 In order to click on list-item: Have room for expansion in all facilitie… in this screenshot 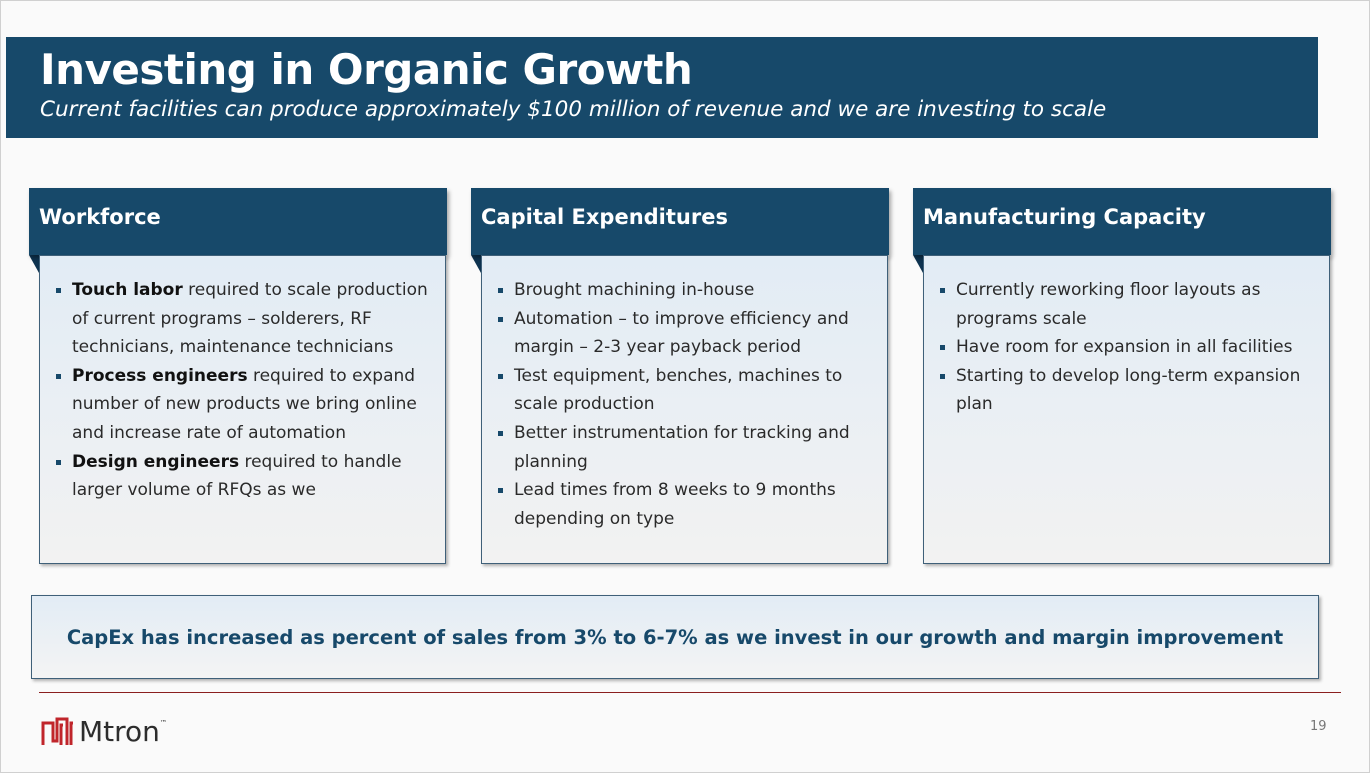, I will do `click(1126, 347)`.